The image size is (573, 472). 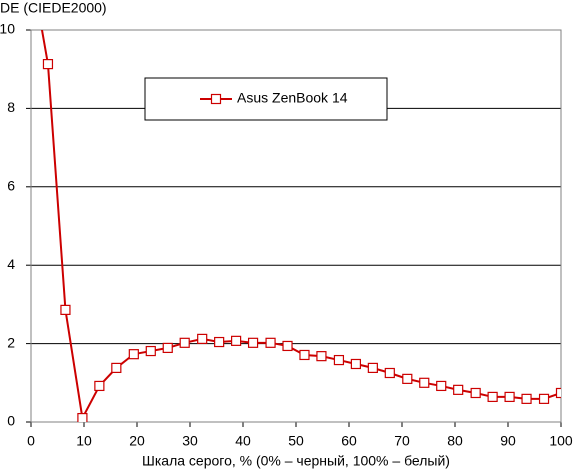 What do you see at coordinates (349, 441) in the screenshot?
I see `x-tick-label: 60` at bounding box center [349, 441].